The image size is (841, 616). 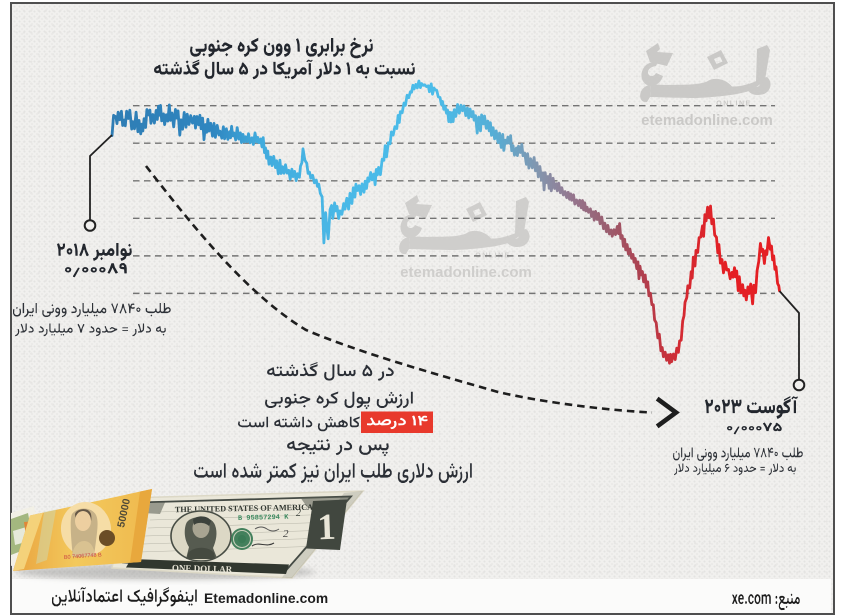 I want to click on svg-text: B 95857294 K, so click(x=263, y=518).